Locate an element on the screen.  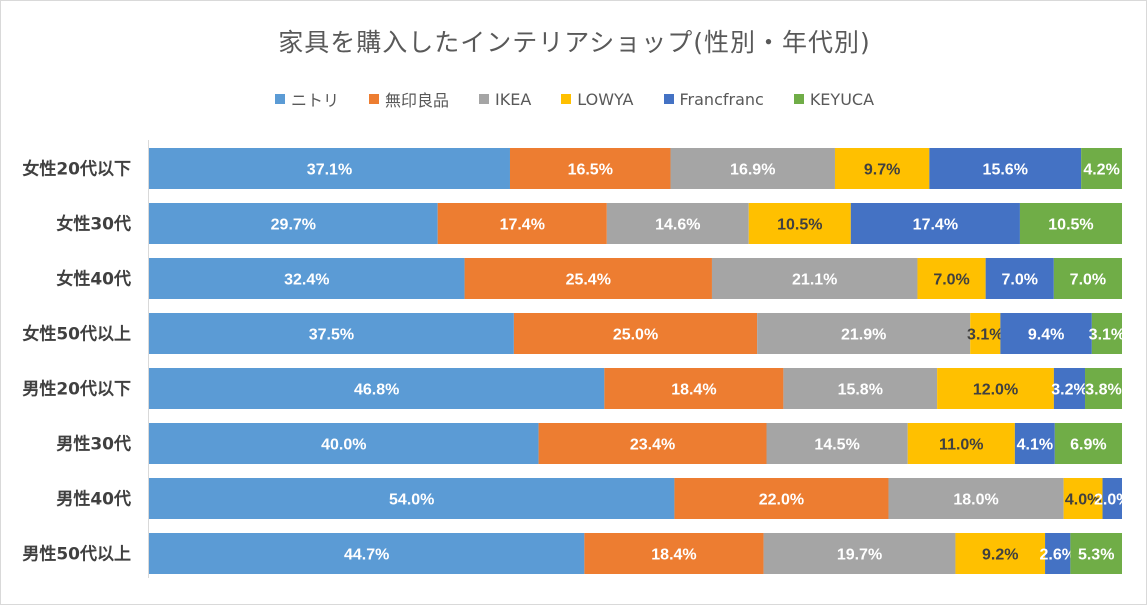
data-label: 9.4% is located at coordinates (1046, 335).